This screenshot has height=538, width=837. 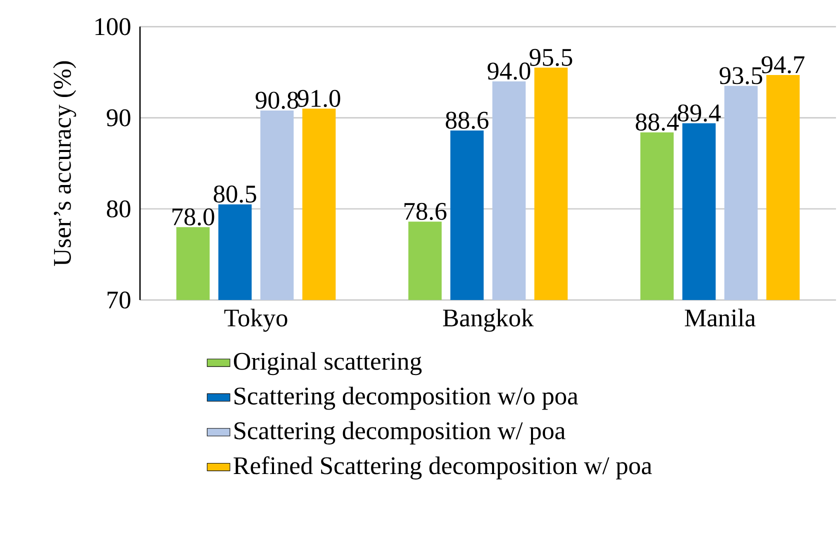 What do you see at coordinates (113, 27) in the screenshot?
I see `y-tick-label: 100` at bounding box center [113, 27].